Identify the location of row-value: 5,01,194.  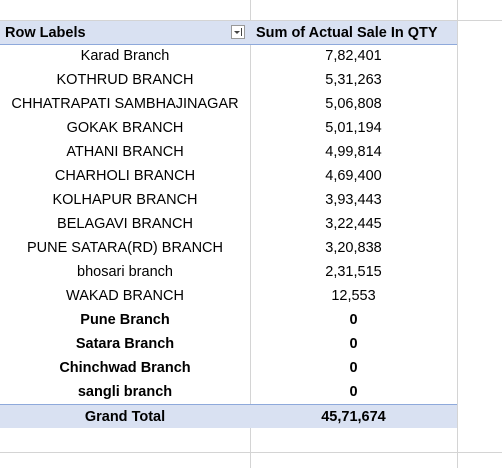
(353, 128).